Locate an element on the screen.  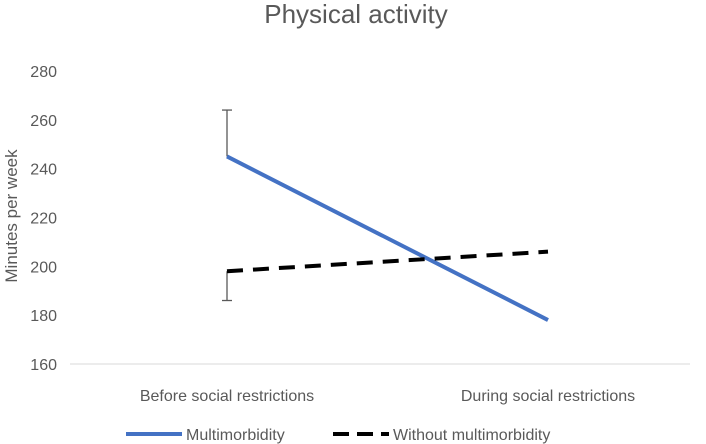
error-bars is located at coordinates (227, 205).